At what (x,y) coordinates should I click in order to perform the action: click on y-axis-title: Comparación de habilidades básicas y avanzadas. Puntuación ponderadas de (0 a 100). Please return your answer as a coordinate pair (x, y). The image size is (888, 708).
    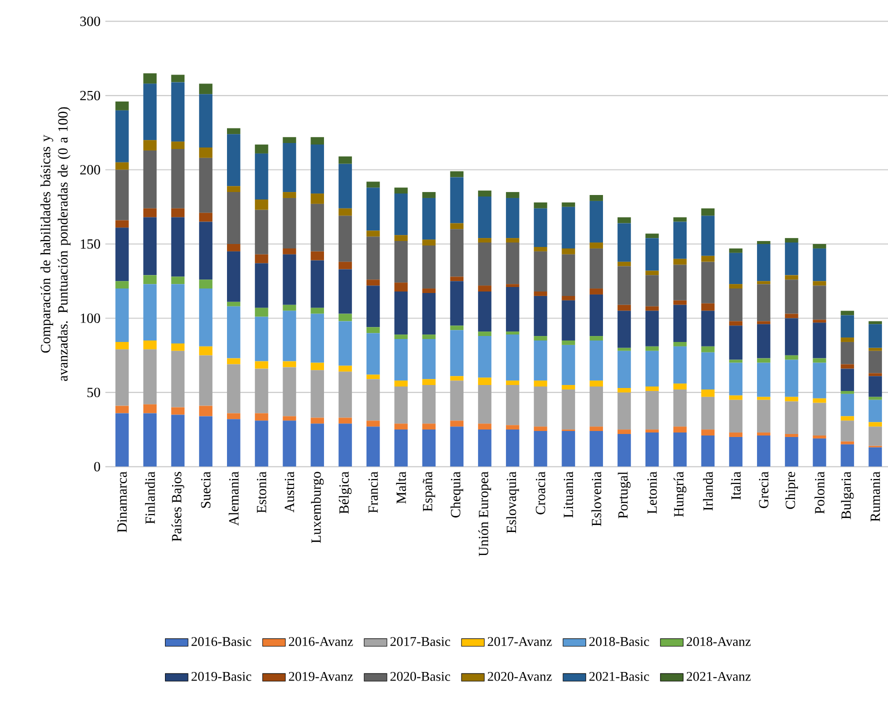
    Looking at the image, I should click on (55, 244).